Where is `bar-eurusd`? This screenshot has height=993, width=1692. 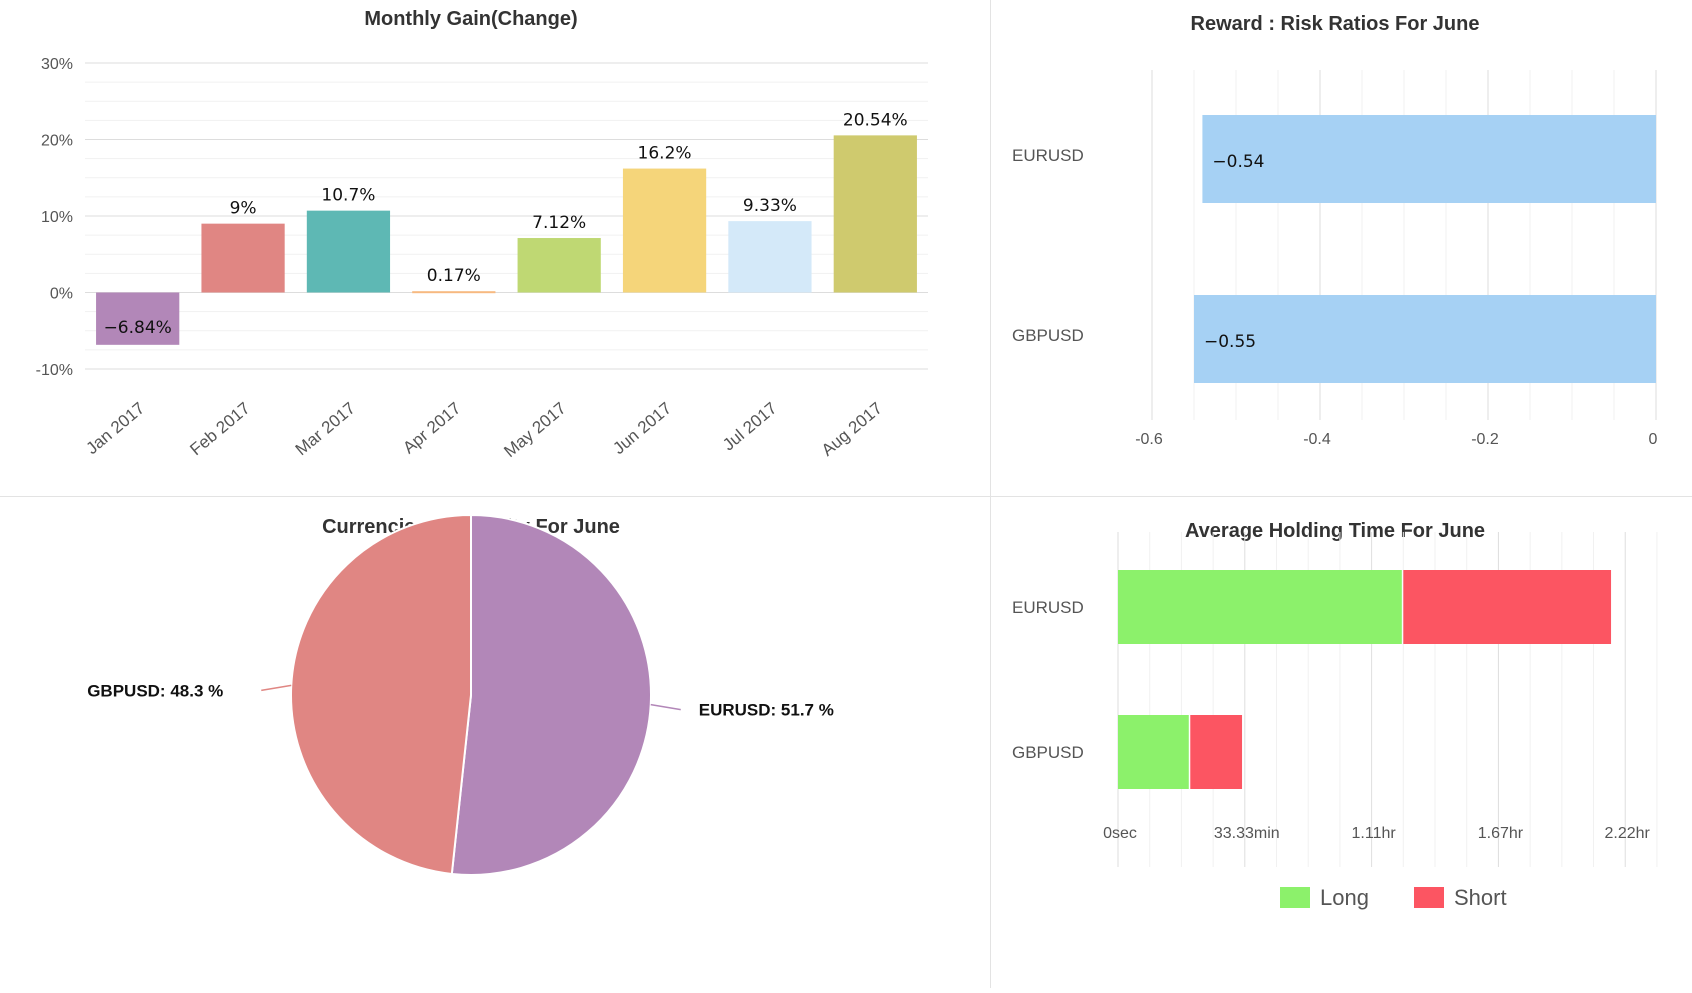 bar-eurusd is located at coordinates (1429, 159).